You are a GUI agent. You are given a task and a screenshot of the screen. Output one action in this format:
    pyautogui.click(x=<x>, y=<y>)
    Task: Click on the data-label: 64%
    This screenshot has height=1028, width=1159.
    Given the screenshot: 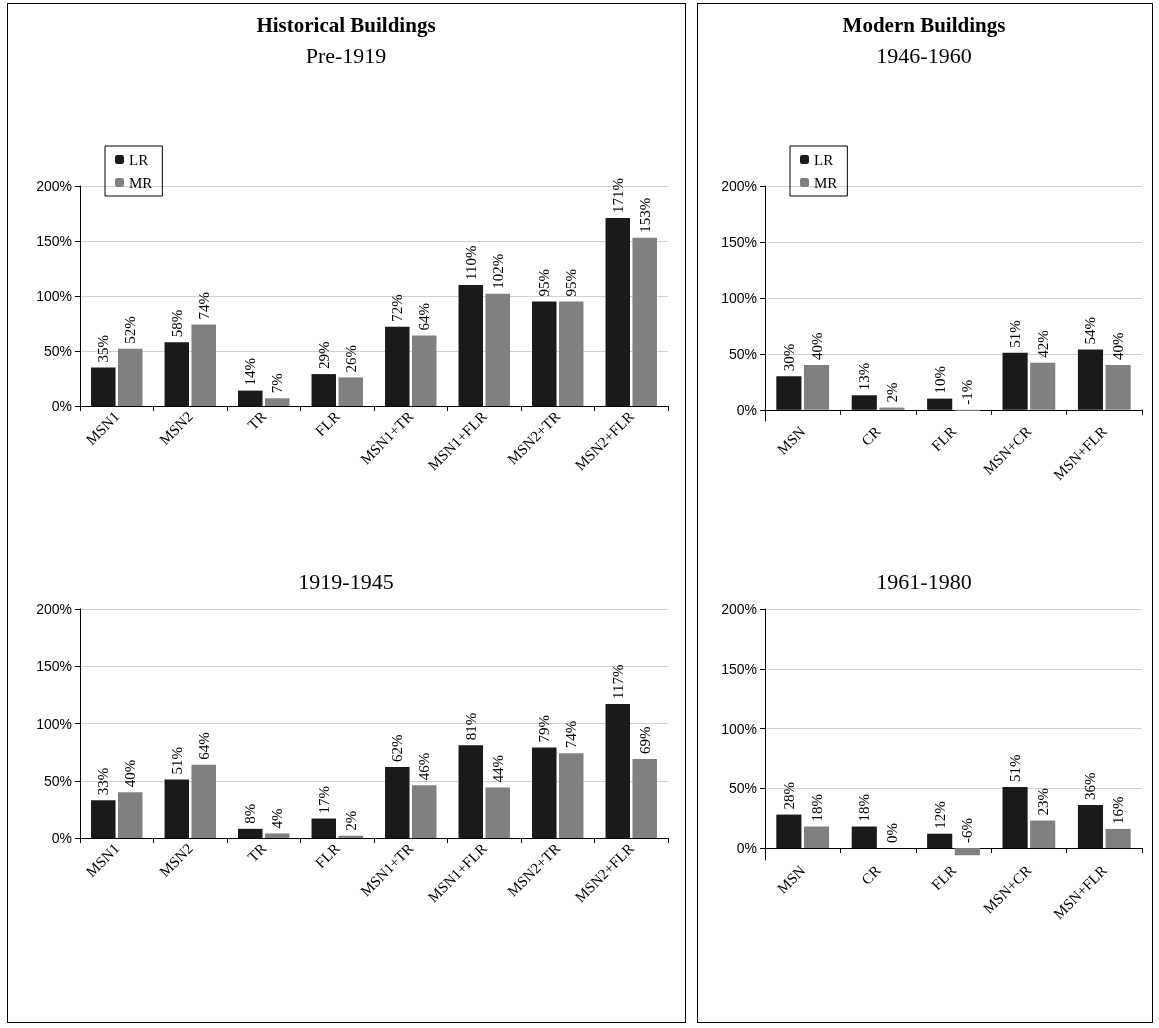 What is the action you would take?
    pyautogui.click(x=203, y=746)
    